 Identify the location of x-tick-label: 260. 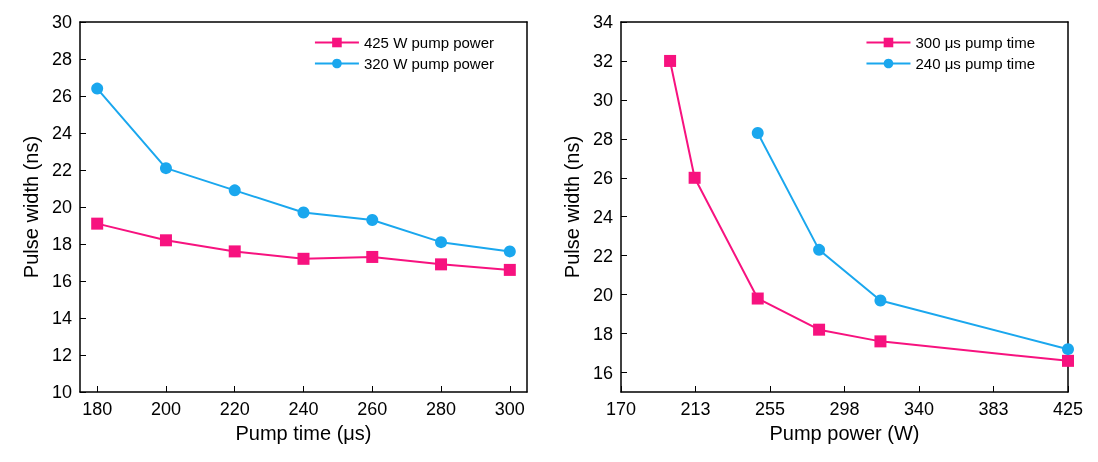
(372, 409).